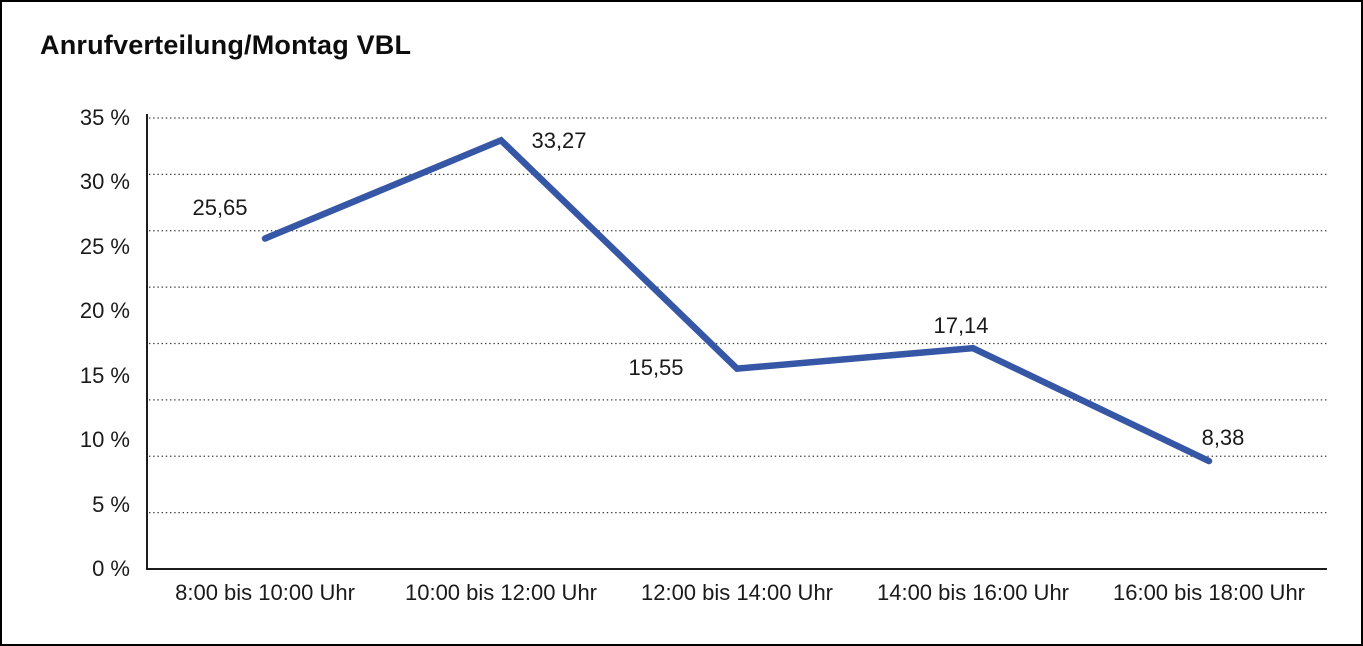  What do you see at coordinates (737, 592) in the screenshot?
I see `x-tick-label: 12:00 bis 14:00 Uhr` at bounding box center [737, 592].